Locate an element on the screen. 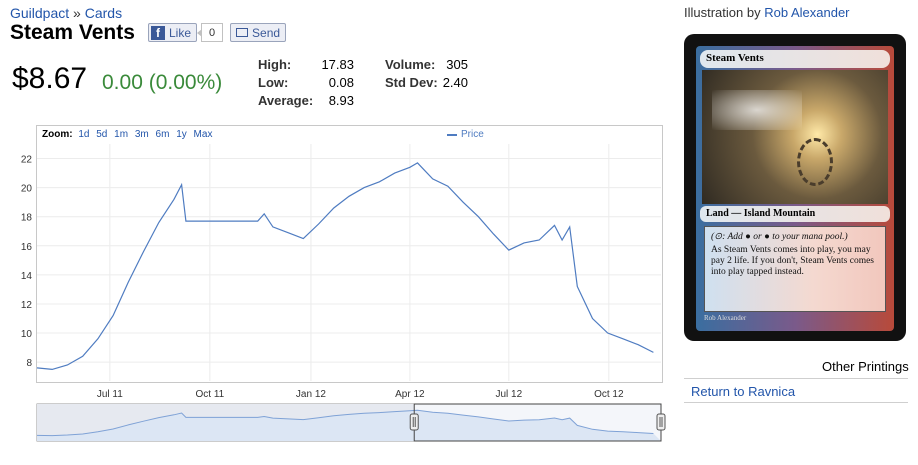 The height and width of the screenshot is (465, 918). y-tick-label: 18 is located at coordinates (27, 218).